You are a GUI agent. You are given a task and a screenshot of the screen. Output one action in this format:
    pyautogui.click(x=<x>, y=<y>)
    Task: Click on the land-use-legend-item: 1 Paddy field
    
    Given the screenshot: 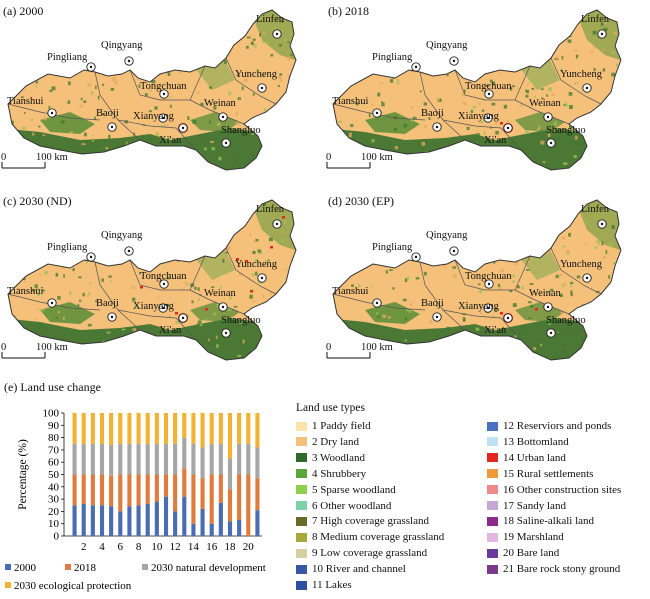 What is the action you would take?
    pyautogui.click(x=333, y=426)
    